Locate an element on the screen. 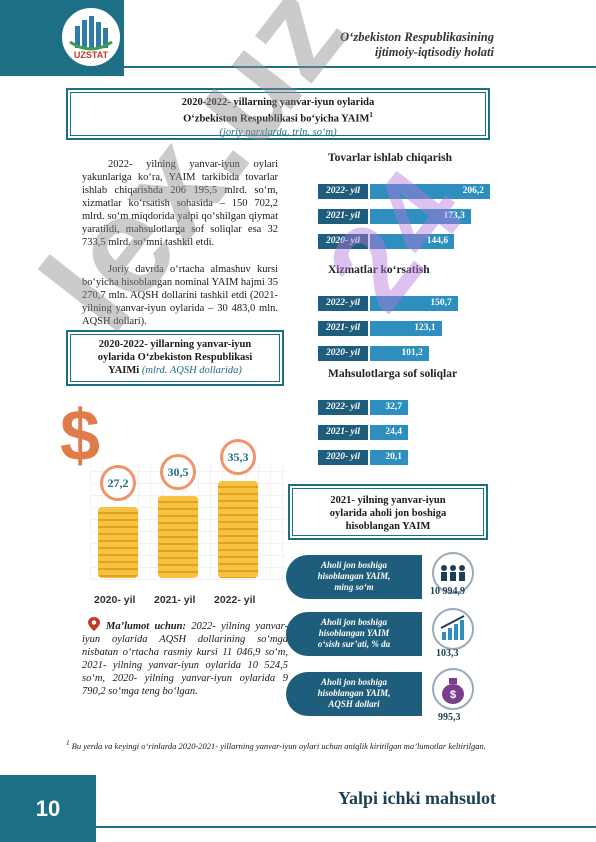  pill-1-line3: ming so‘m is located at coordinates (354, 587).